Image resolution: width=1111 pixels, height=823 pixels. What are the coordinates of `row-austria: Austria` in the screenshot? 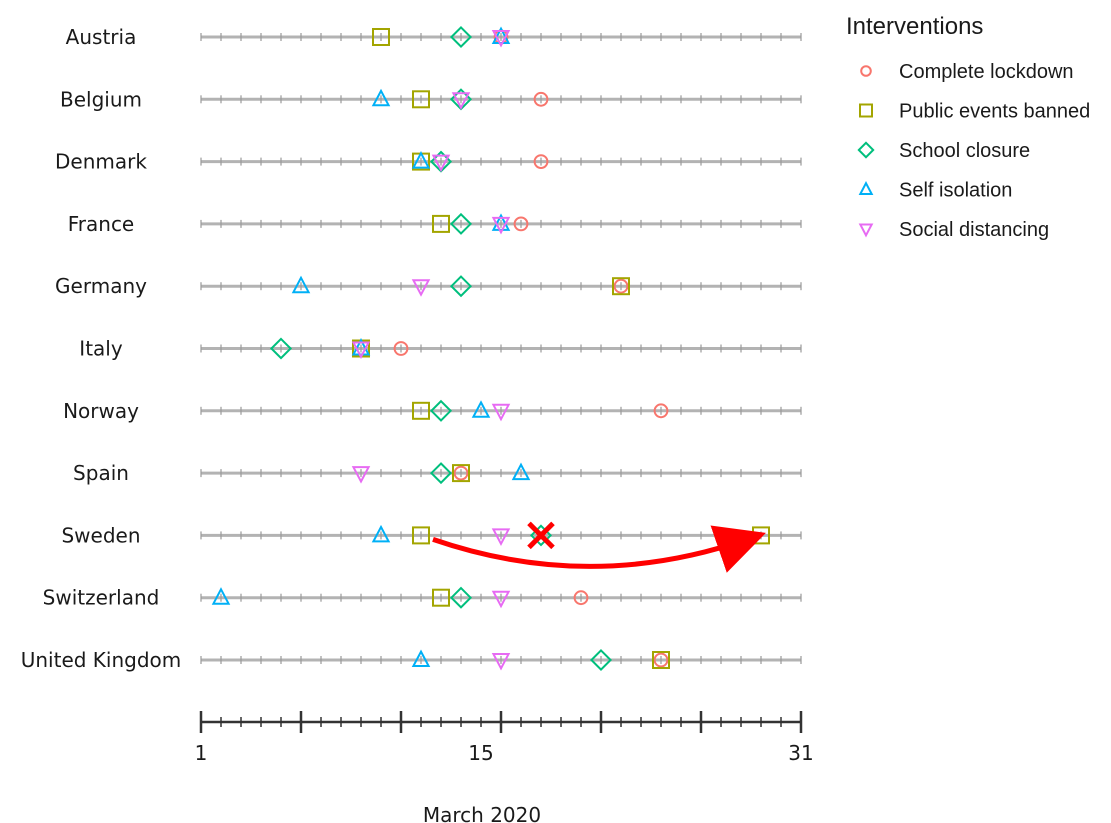 It's located at (433, 37).